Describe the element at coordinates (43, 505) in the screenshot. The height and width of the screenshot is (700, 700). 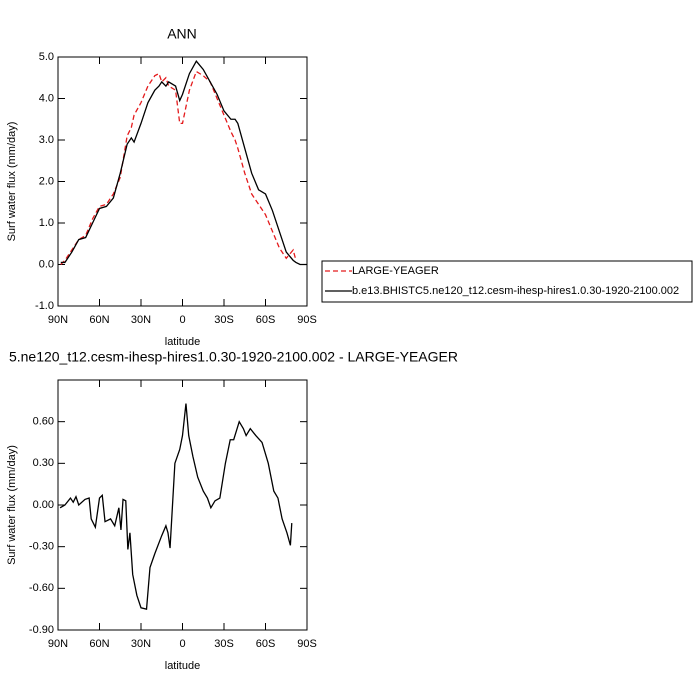
I see `y-tick-label: 0.00` at that location.